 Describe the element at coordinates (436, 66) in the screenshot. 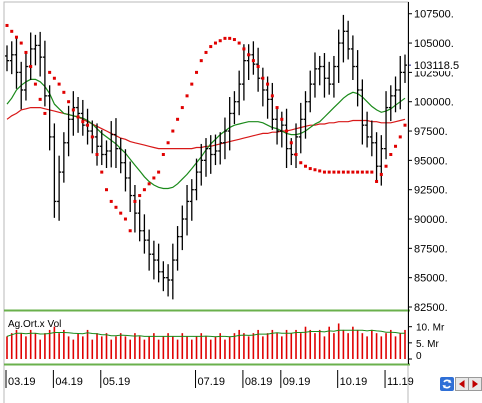

I see `last-value-label: 103118.5` at that location.